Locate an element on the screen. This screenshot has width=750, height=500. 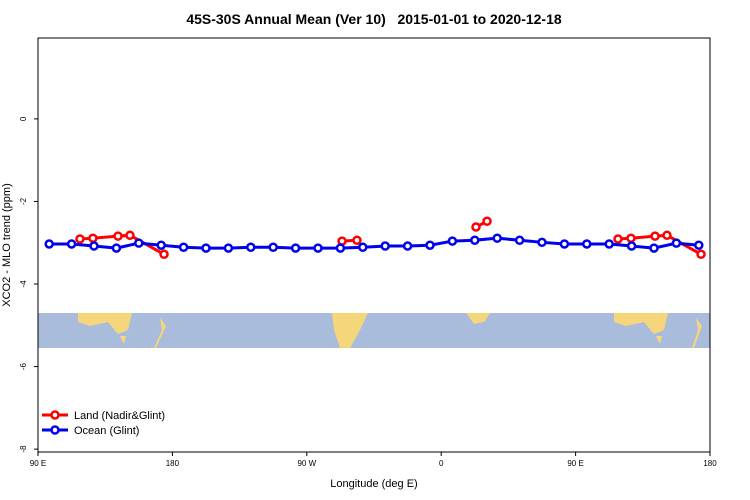
map-band is located at coordinates (374, 330).